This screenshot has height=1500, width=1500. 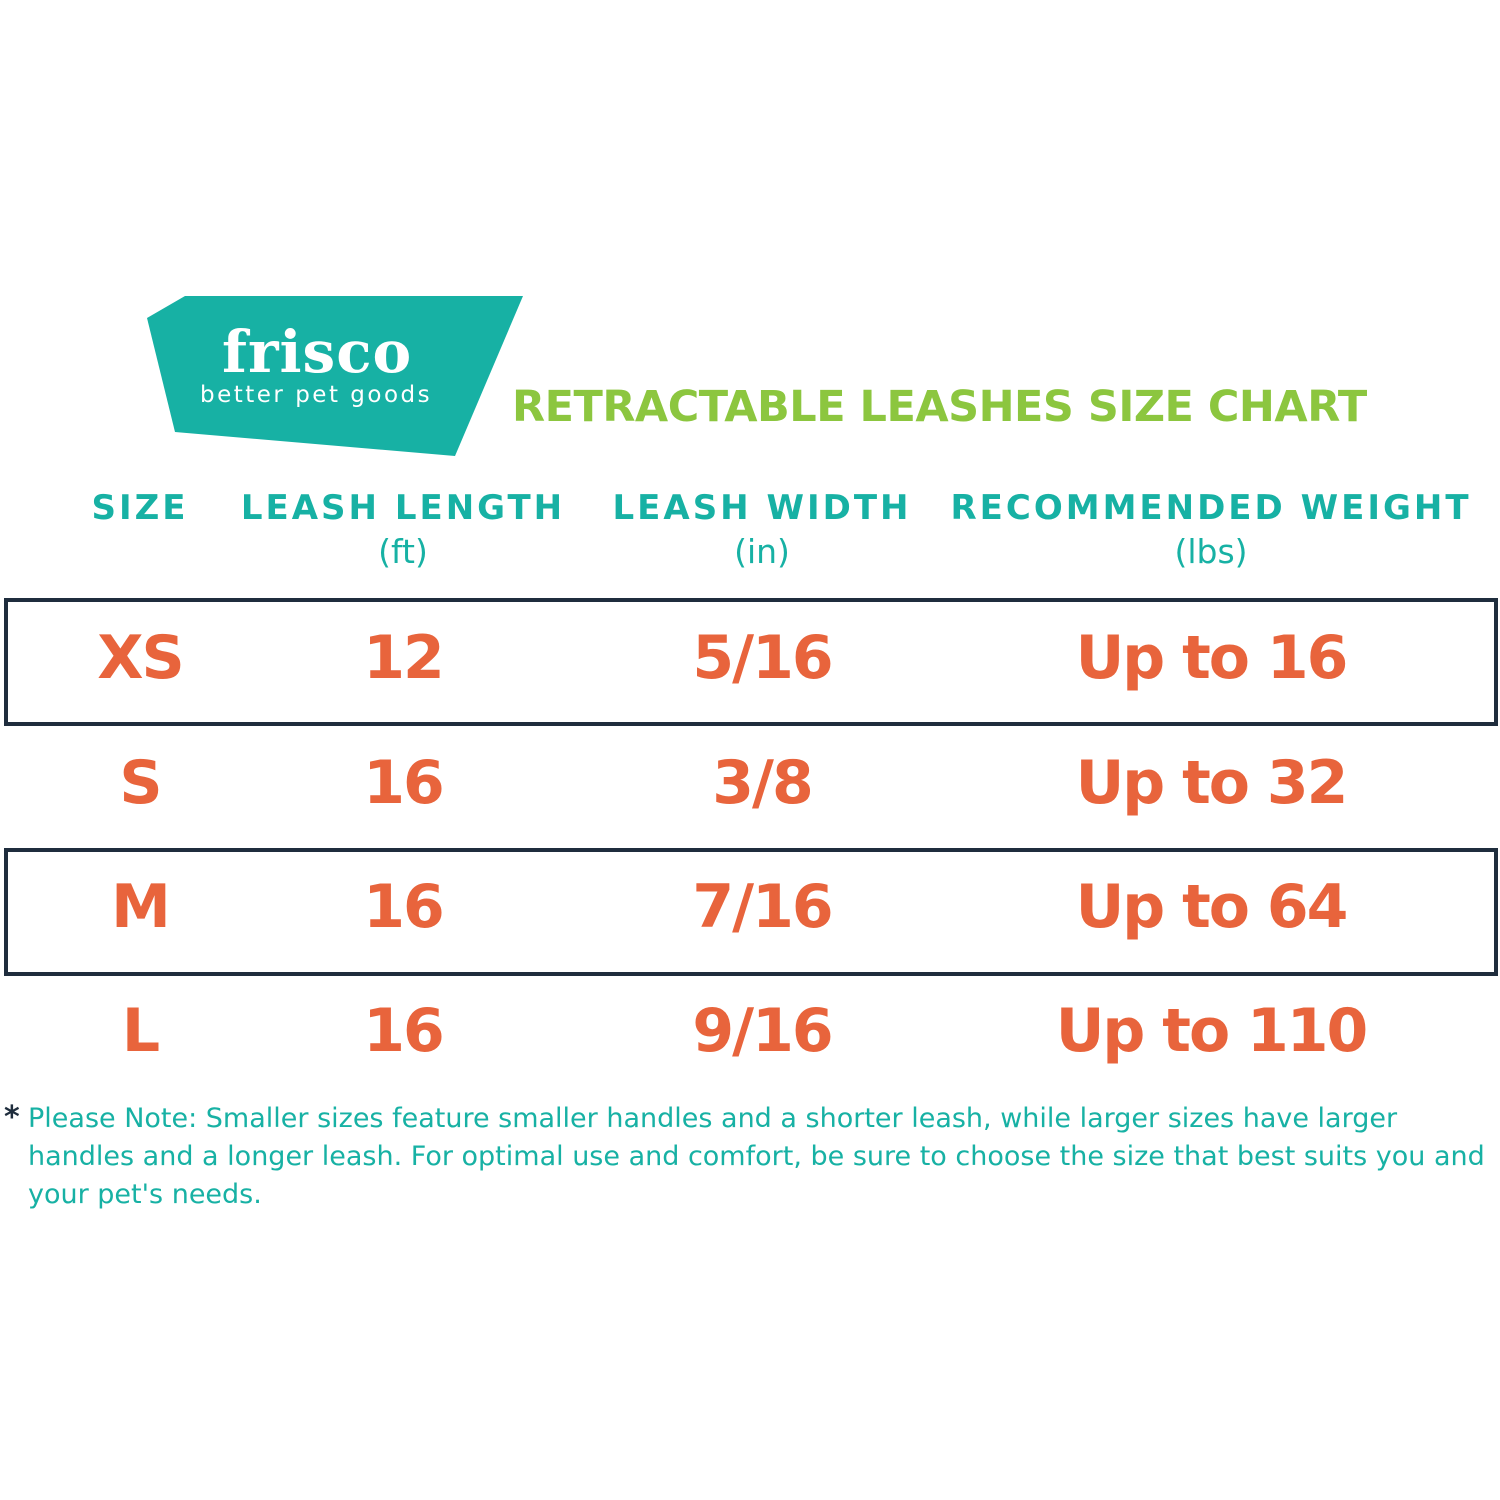 What do you see at coordinates (1212, 658) in the screenshot?
I see `cell-weight: Up to 16` at bounding box center [1212, 658].